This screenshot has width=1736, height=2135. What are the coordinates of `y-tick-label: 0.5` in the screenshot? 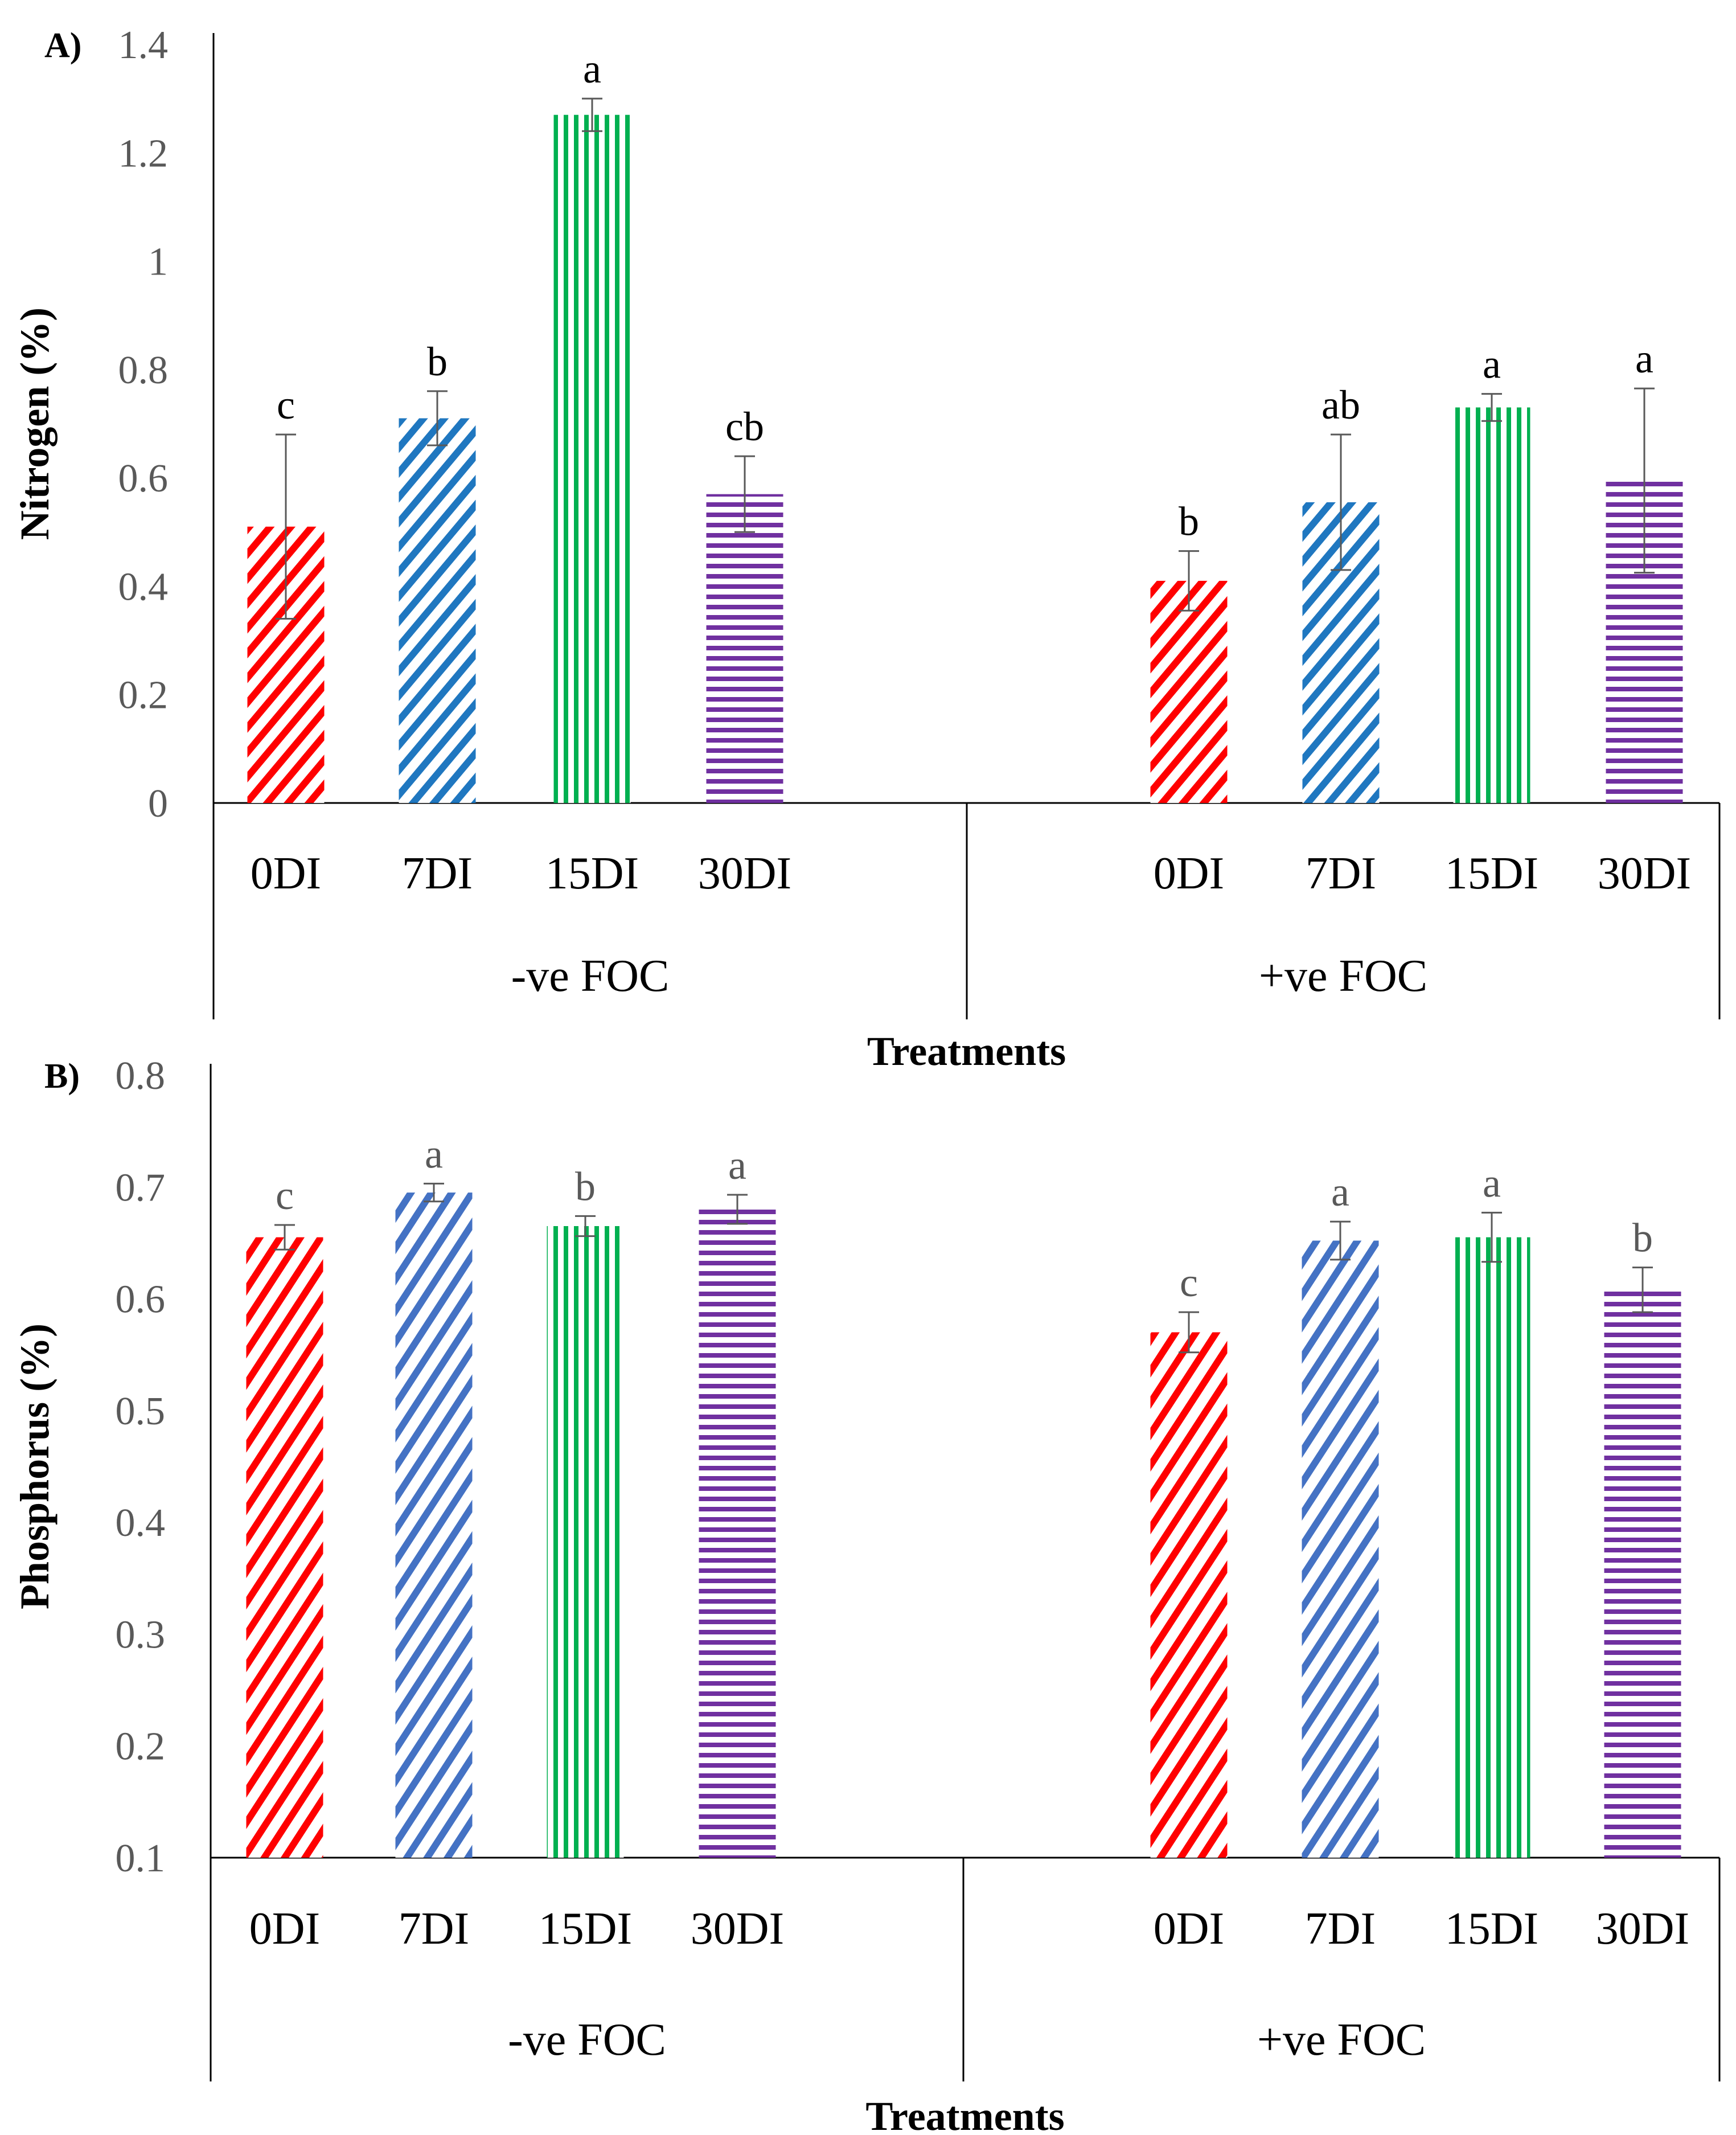 It's located at (141, 1412).